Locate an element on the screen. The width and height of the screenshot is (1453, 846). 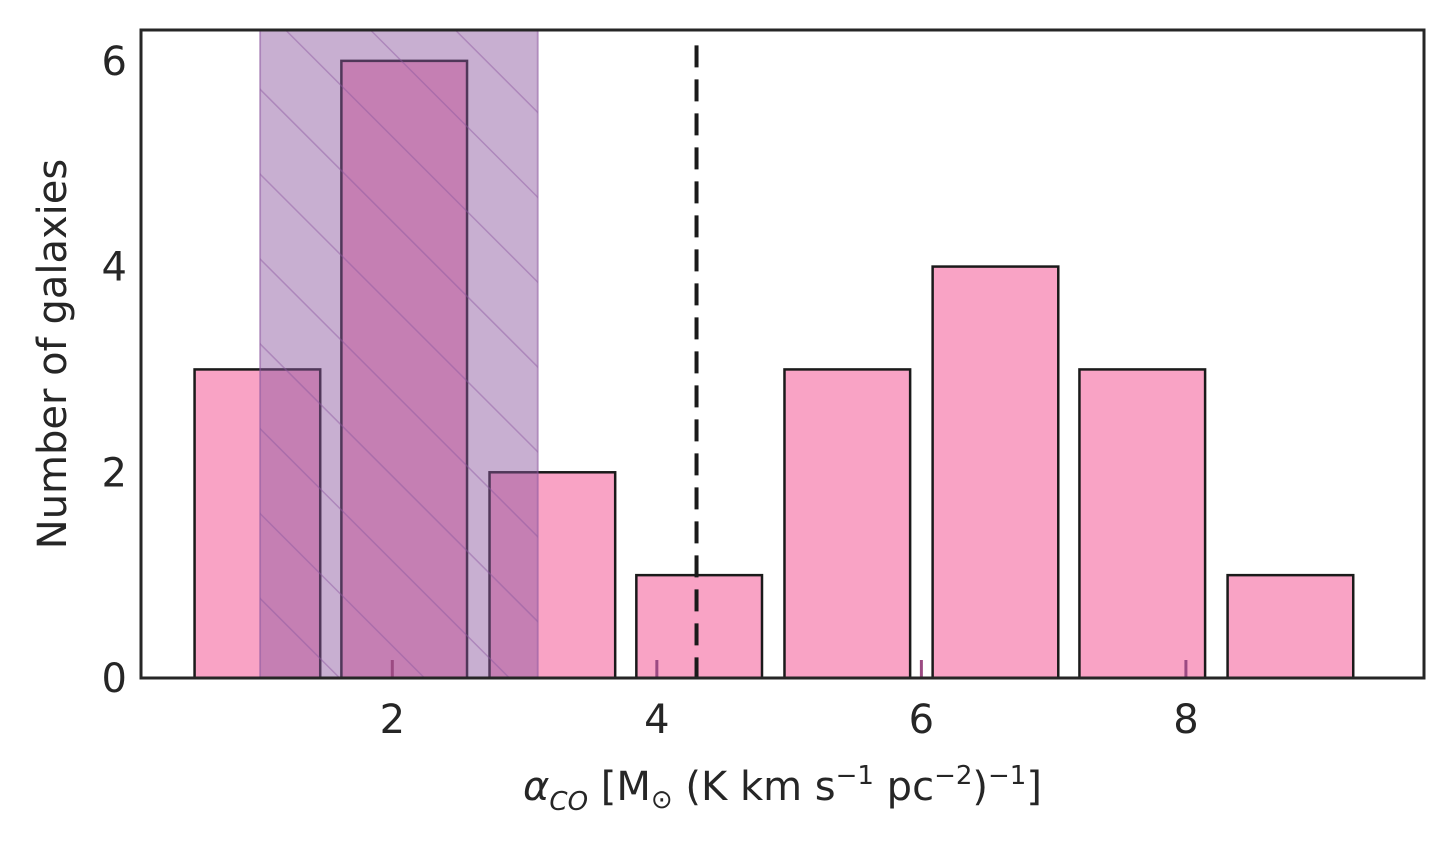
x-tick-label-2: 2 is located at coordinates (392, 720).